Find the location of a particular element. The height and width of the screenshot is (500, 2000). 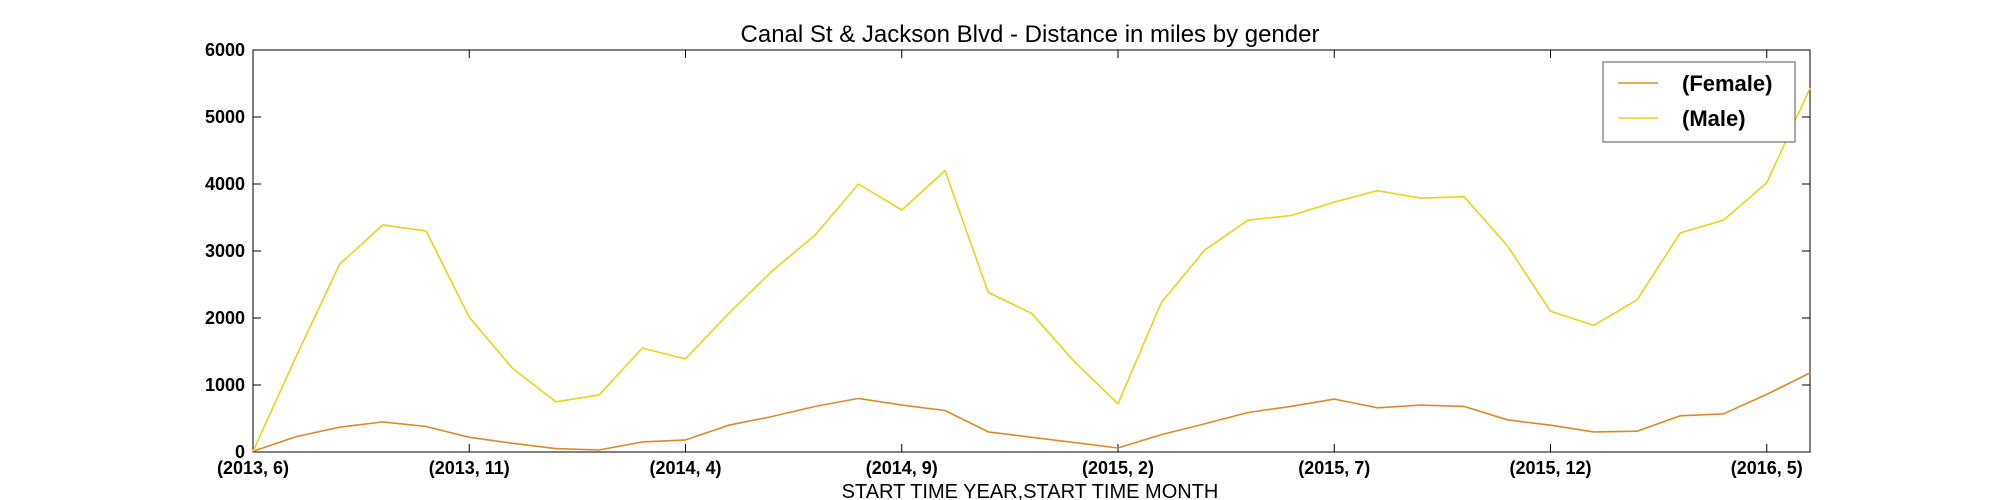

y-tick-label: 3000 is located at coordinates (225, 251).